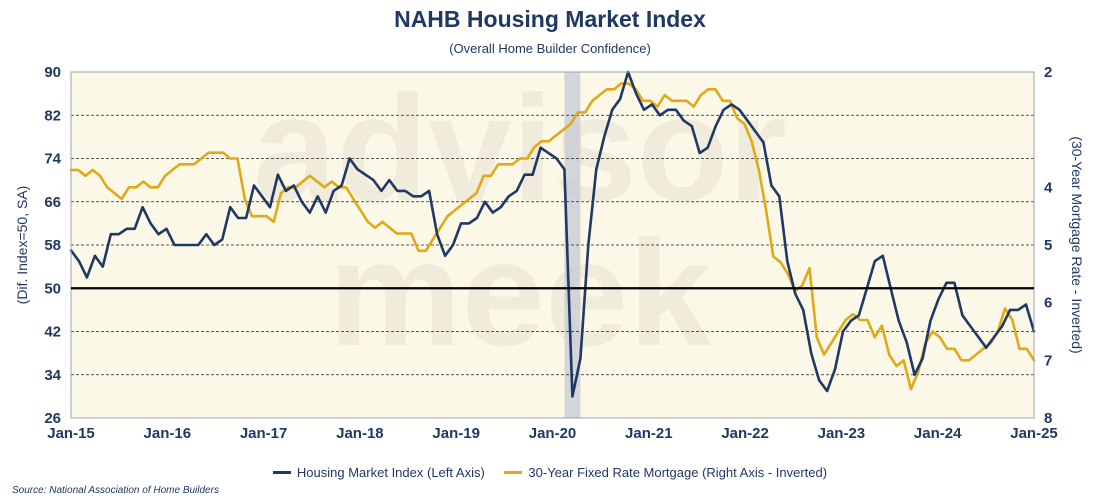  Describe the element at coordinates (52, 115) in the screenshot. I see `left-tick-label: 82` at that location.